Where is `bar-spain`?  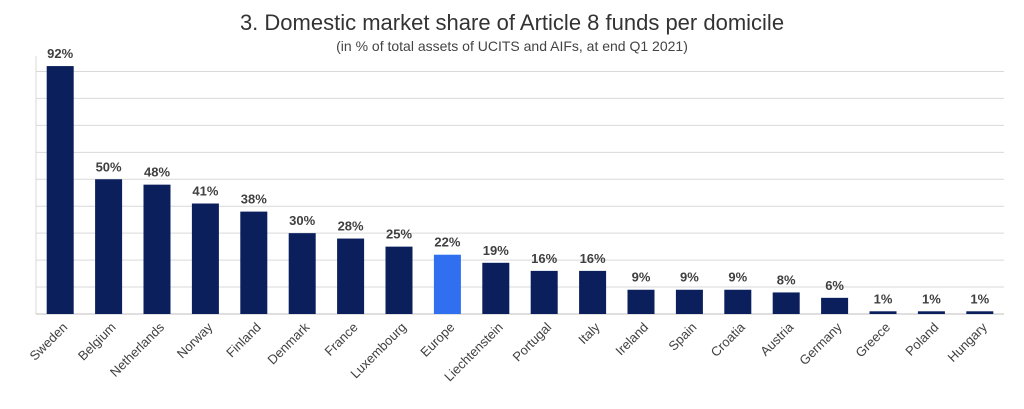 bar-spain is located at coordinates (689, 301).